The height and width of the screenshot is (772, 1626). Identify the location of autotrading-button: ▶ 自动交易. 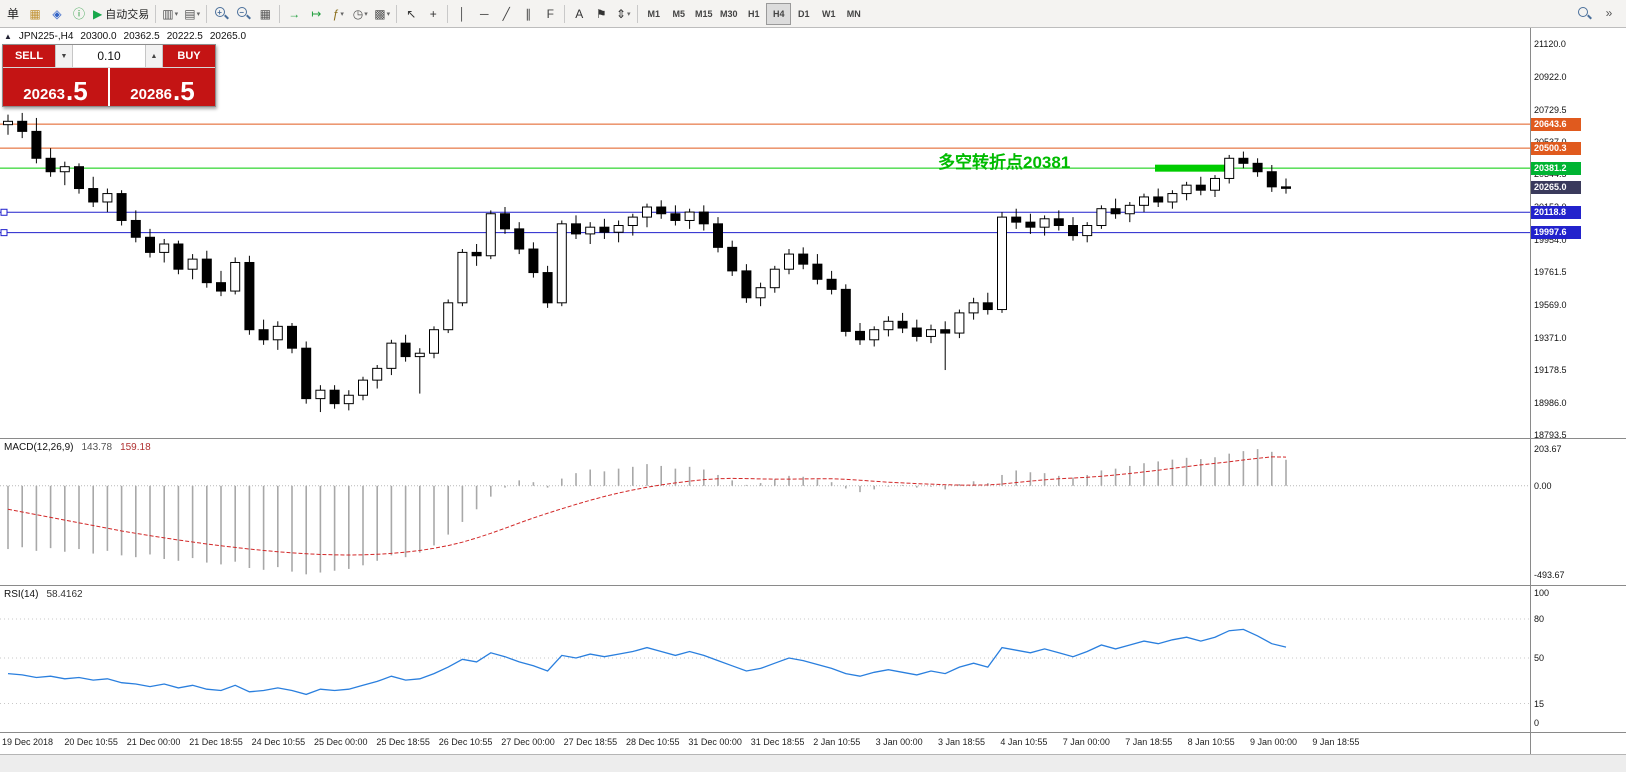
(121, 14).